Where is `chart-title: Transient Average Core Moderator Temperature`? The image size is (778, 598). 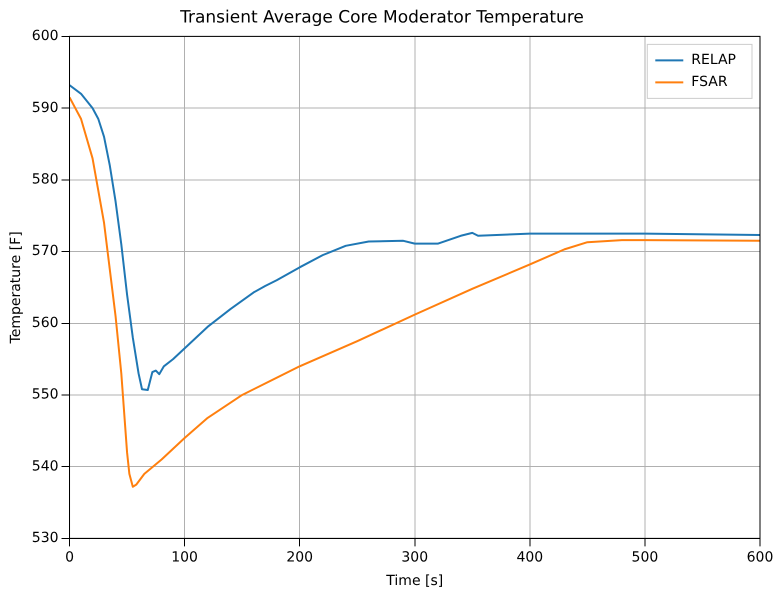 chart-title: Transient Average Core Moderator Temperature is located at coordinates (381, 18).